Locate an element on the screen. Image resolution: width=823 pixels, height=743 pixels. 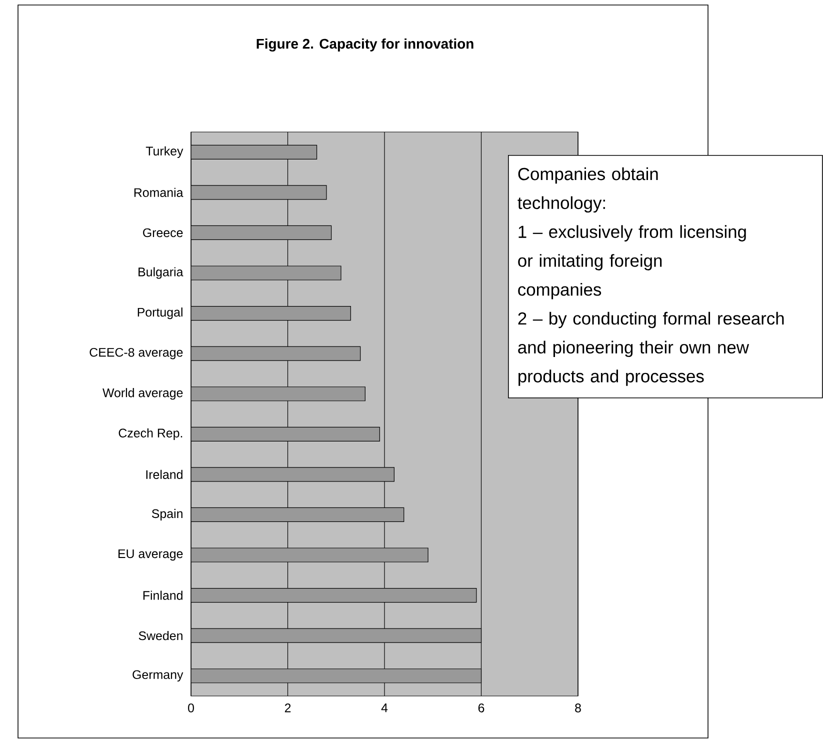
y-tick-label: Ireland is located at coordinates (164, 475).